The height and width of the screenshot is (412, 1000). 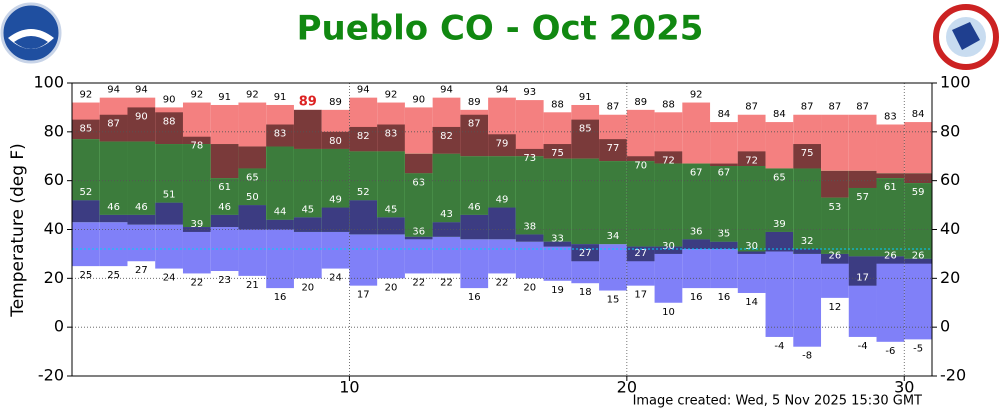 I want to click on x-tick-label: 10, so click(x=349, y=387).